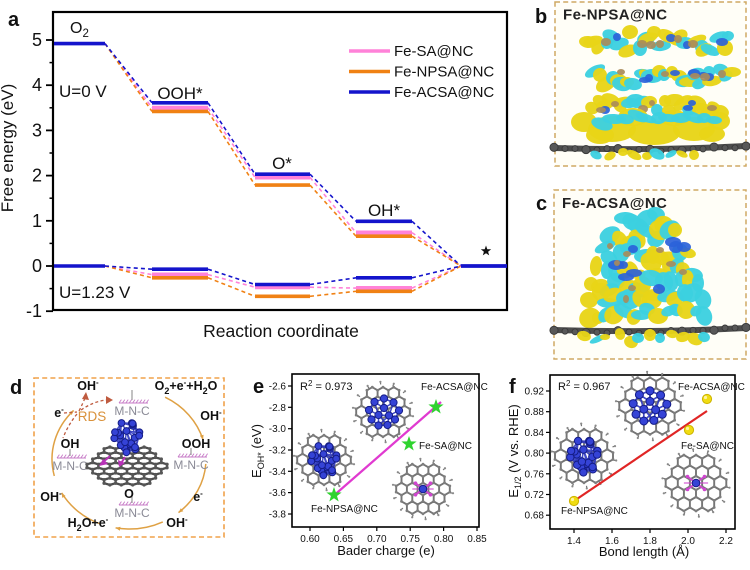  I want to click on svg-text: 0.92, so click(535, 392).